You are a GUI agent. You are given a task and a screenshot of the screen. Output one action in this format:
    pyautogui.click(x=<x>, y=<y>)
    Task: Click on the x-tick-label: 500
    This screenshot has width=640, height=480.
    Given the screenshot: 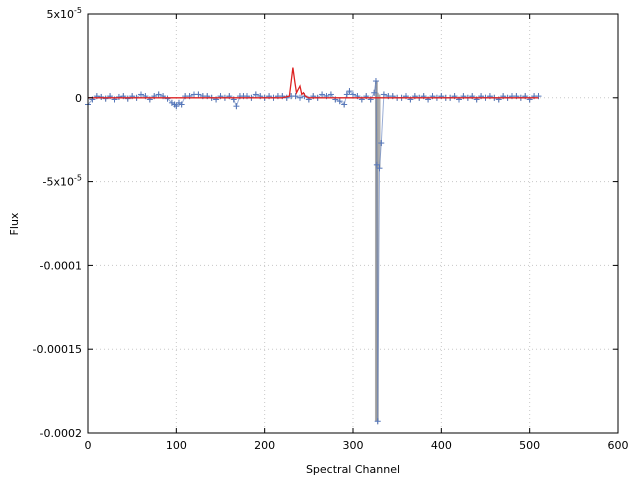 What is the action you would take?
    pyautogui.click(x=529, y=445)
    